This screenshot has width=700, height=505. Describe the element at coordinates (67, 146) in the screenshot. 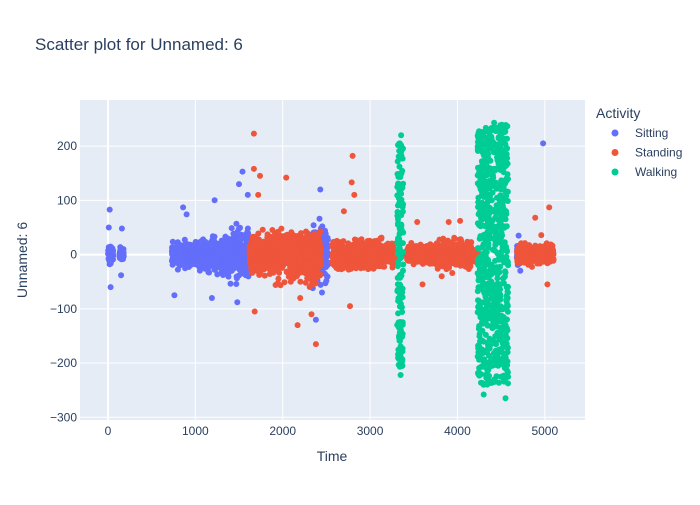

I see `y-tick-label: 200` at that location.